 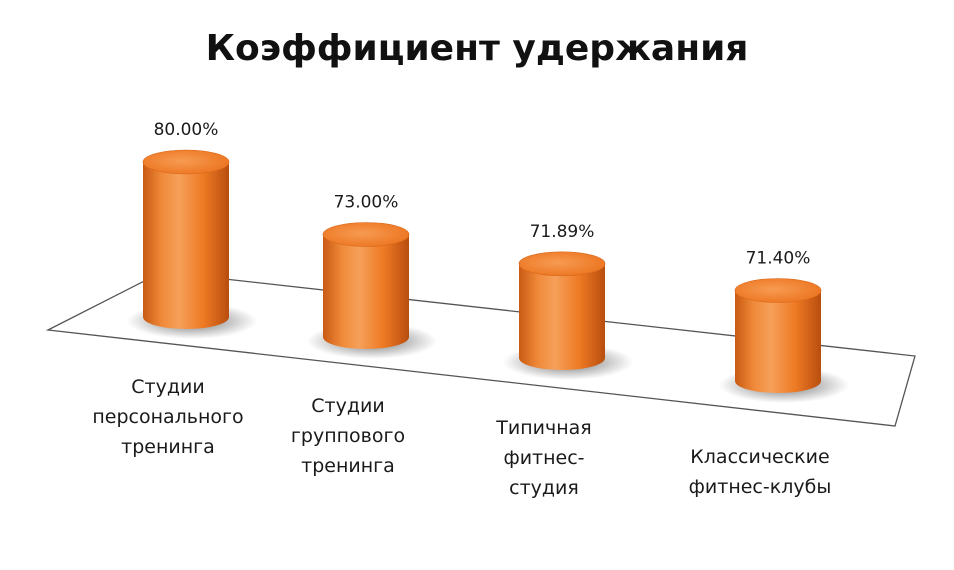 I want to click on category-label: Студии группового тренинга, so click(x=348, y=436).